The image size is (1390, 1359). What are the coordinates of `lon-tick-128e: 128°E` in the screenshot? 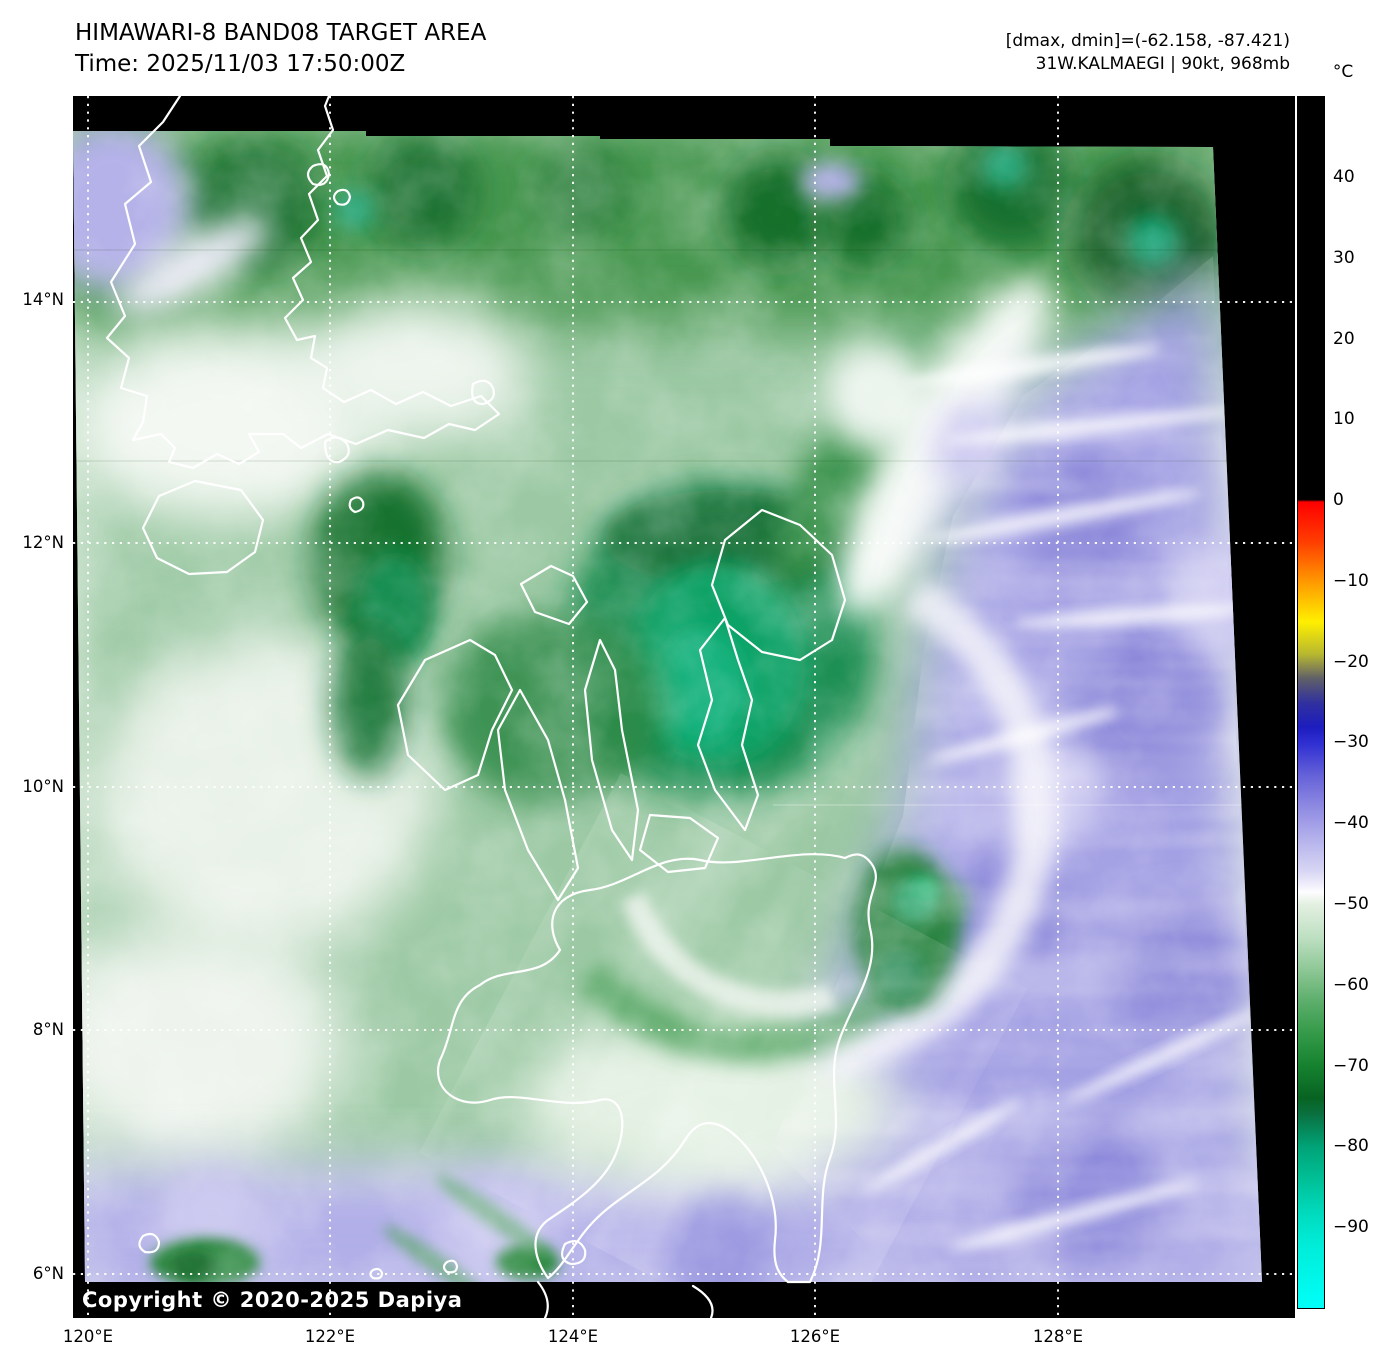 It's located at (1058, 1336).